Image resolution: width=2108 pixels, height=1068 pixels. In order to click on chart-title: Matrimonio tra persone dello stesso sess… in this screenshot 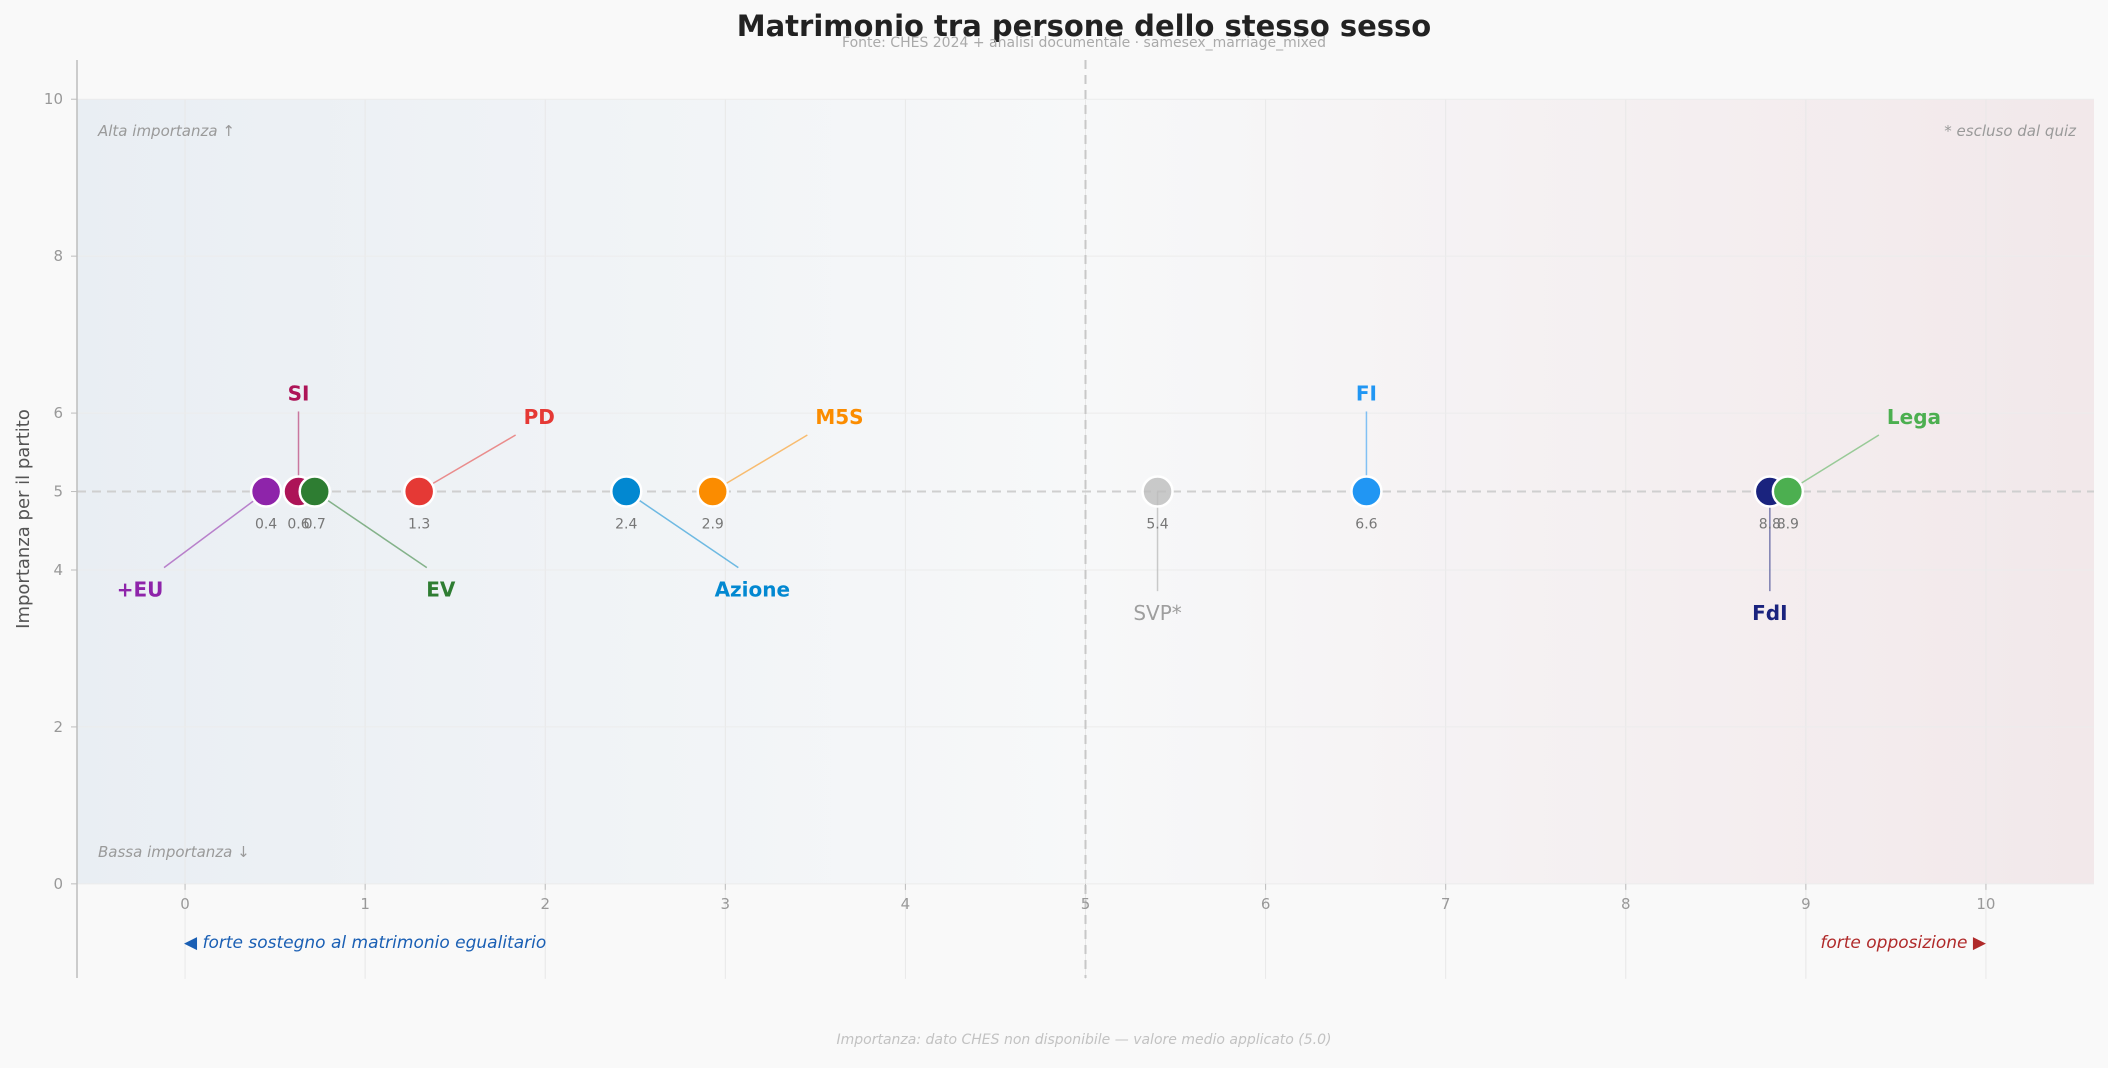, I will do `click(1084, 26)`.